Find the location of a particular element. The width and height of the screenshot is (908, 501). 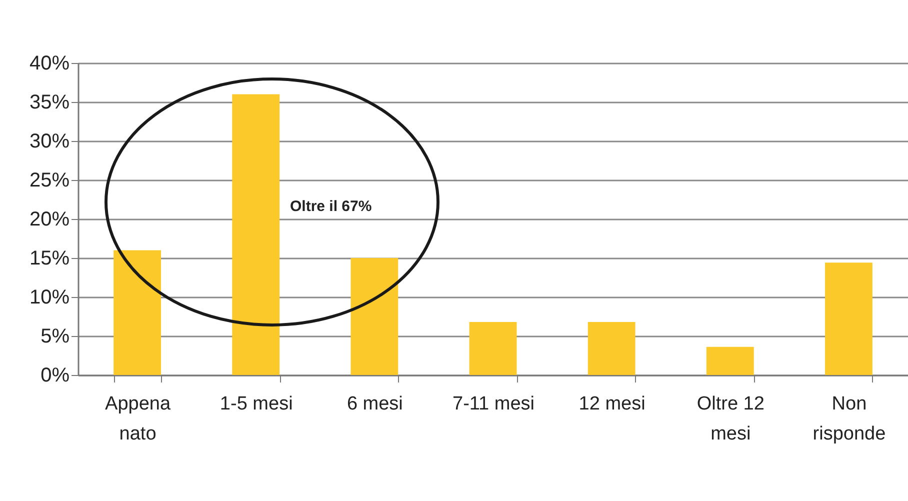

x-tick-label: 1-5 mesi is located at coordinates (256, 404).